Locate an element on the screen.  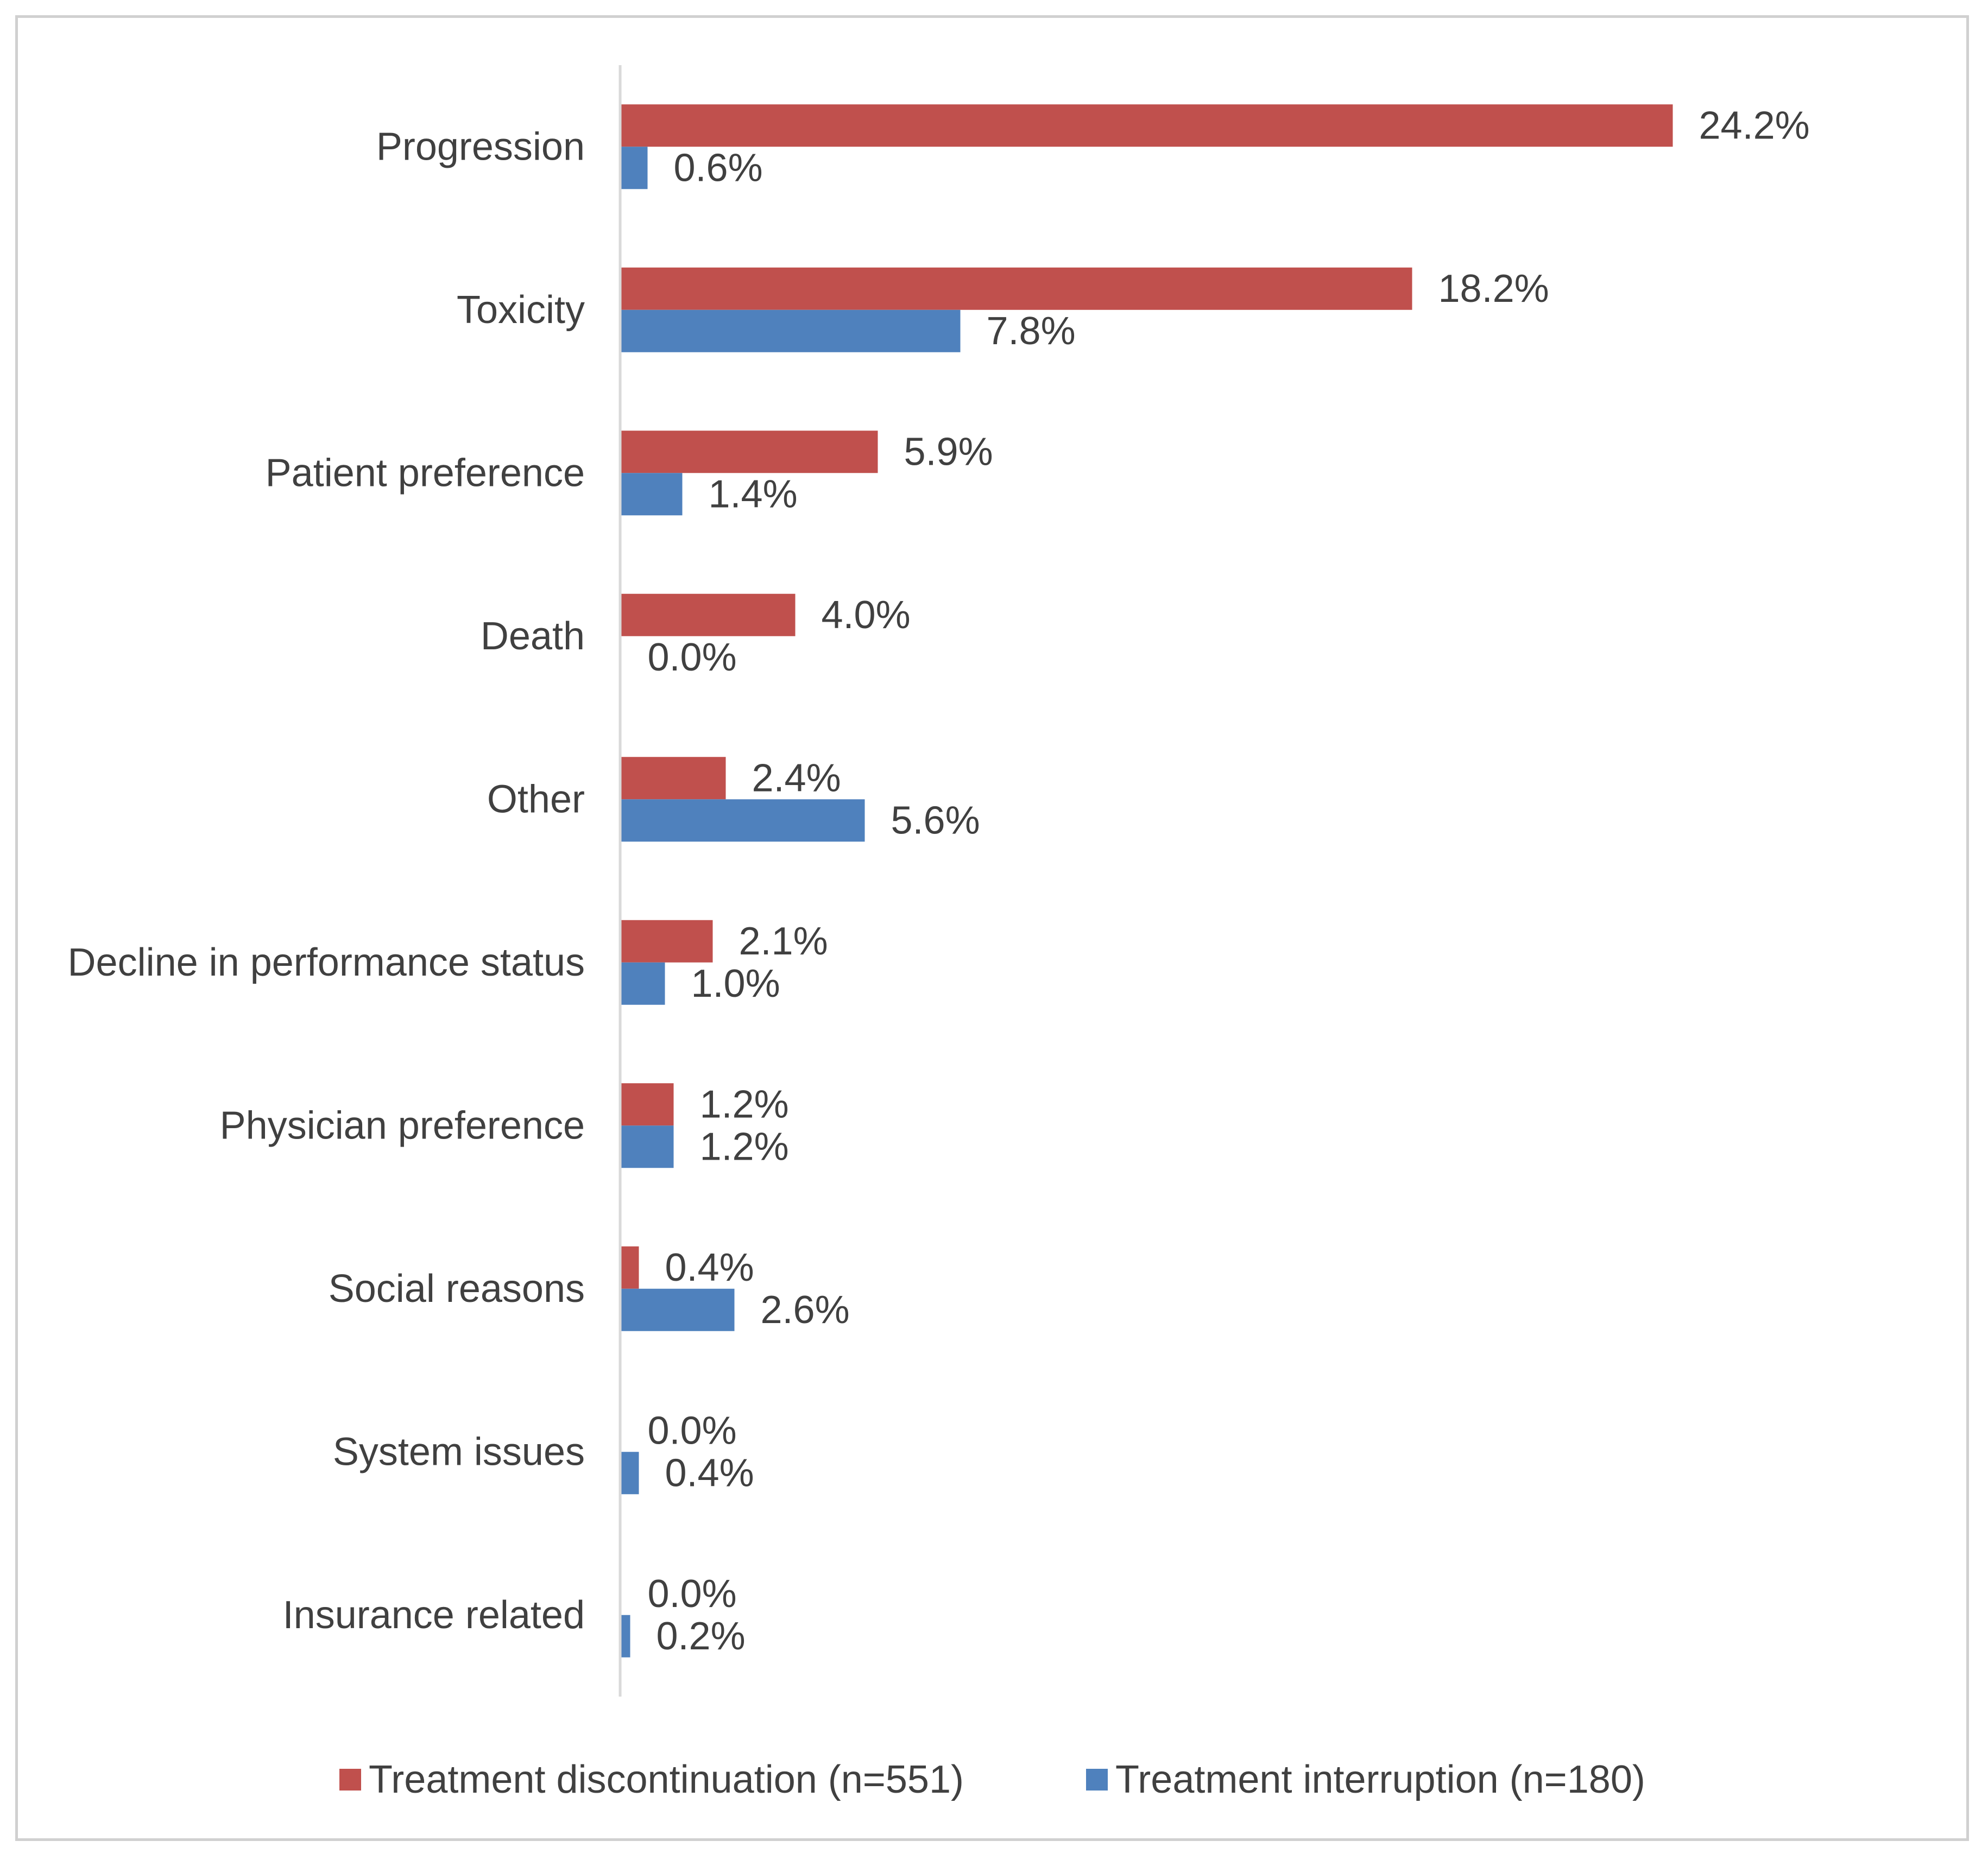
category-label-social-reasons: Social reasons is located at coordinates (457, 1289).